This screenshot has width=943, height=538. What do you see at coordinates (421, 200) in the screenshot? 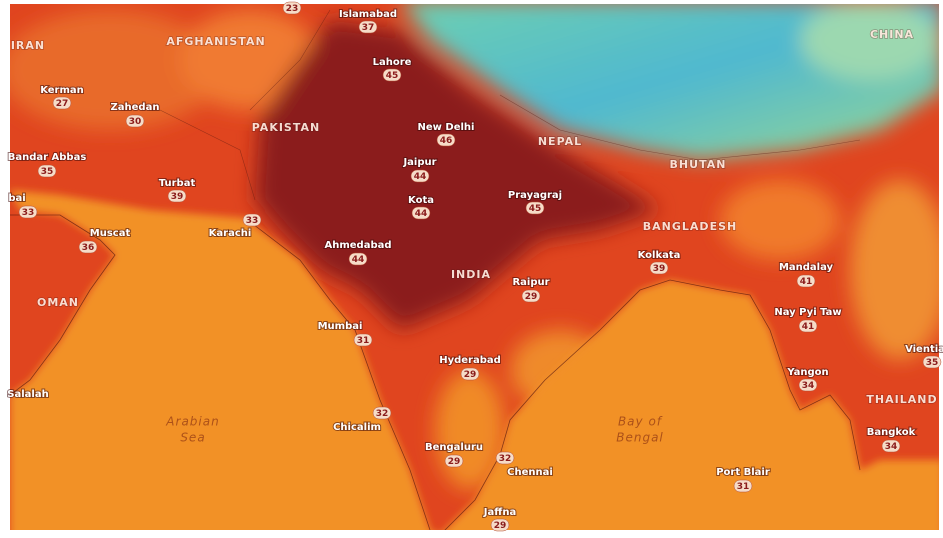
I see `city-name: Kota` at bounding box center [421, 200].